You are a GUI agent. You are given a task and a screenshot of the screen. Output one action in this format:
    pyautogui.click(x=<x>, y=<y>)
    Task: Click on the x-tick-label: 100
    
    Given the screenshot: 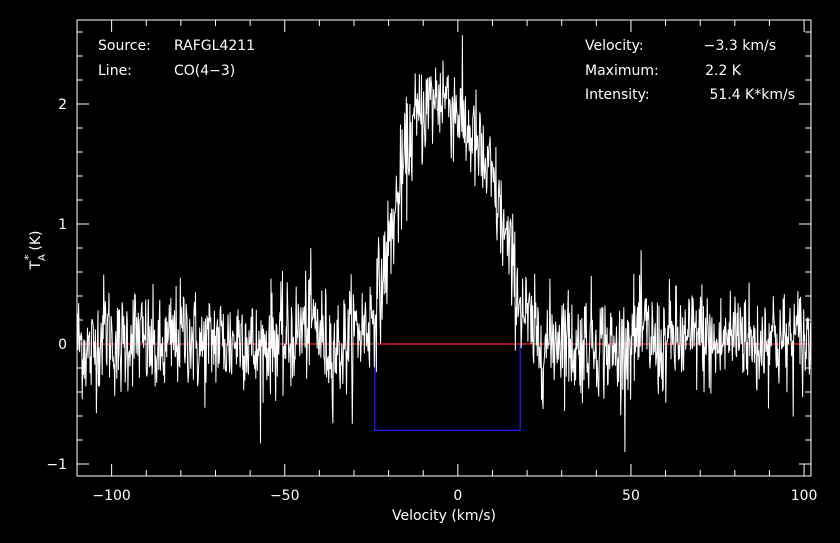 What is the action you would take?
    pyautogui.click(x=804, y=496)
    